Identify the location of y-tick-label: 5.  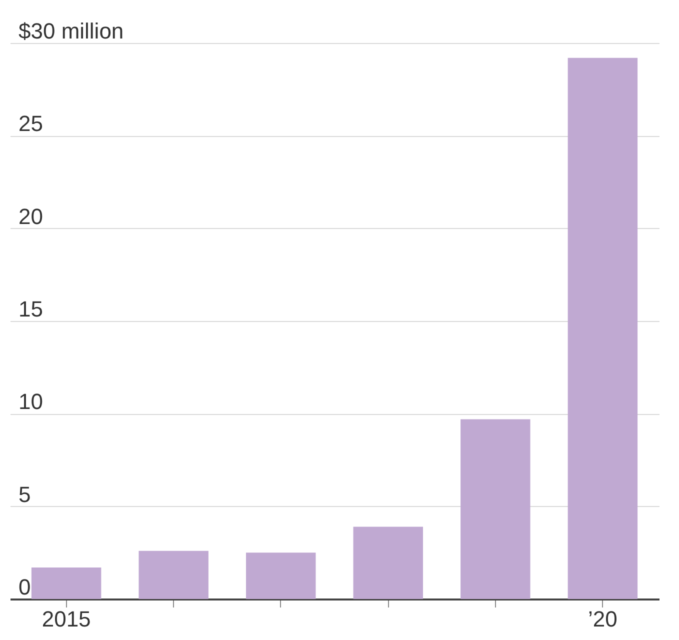
(24, 494).